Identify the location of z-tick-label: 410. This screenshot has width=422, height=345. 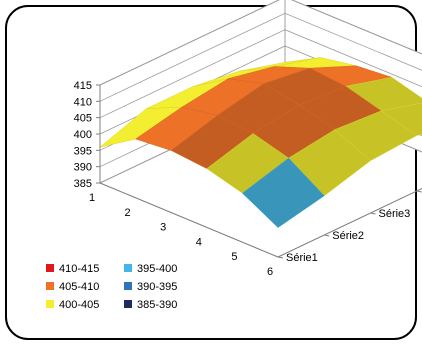
(83, 102).